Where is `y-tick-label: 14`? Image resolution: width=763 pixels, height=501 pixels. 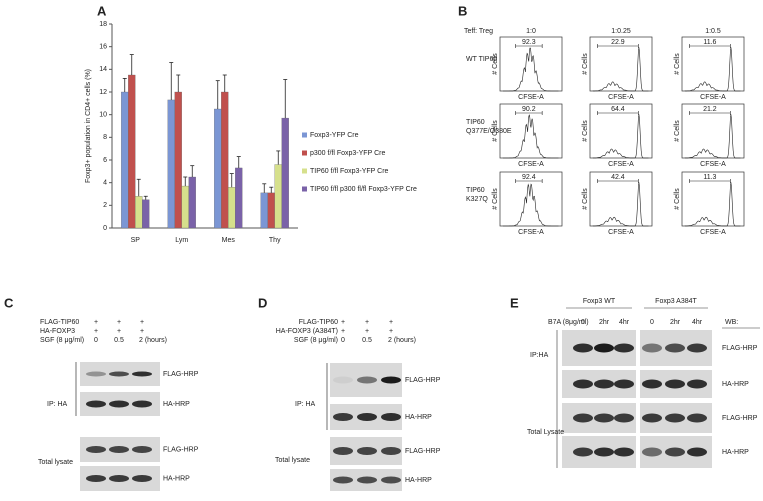 y-tick-label: 14 is located at coordinates (103, 69).